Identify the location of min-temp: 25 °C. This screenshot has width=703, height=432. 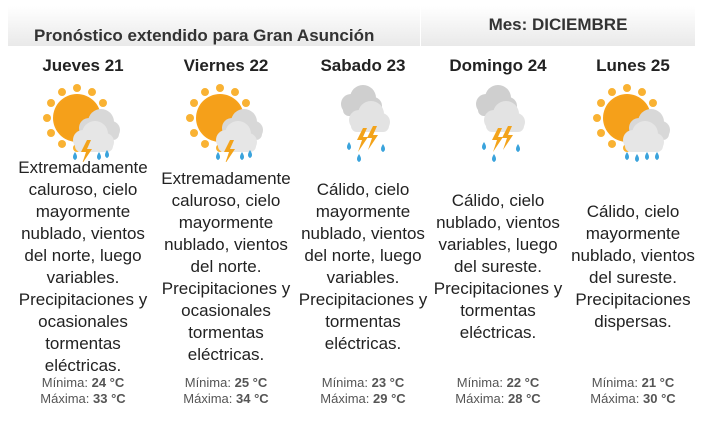
(251, 382).